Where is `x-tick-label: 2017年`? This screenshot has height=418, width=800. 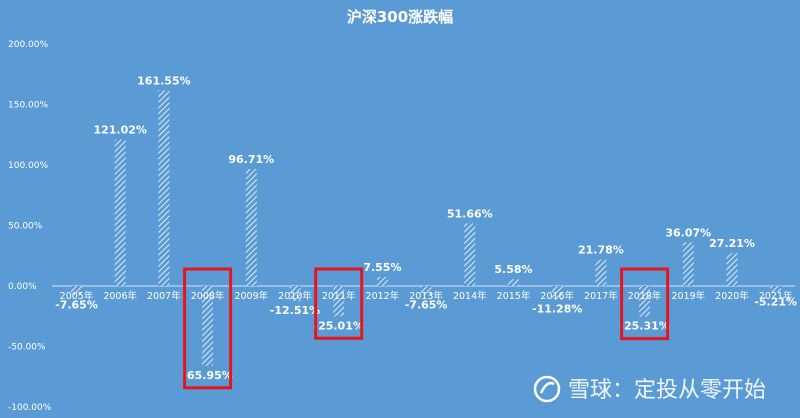
x-tick-label: 2017年 is located at coordinates (601, 296).